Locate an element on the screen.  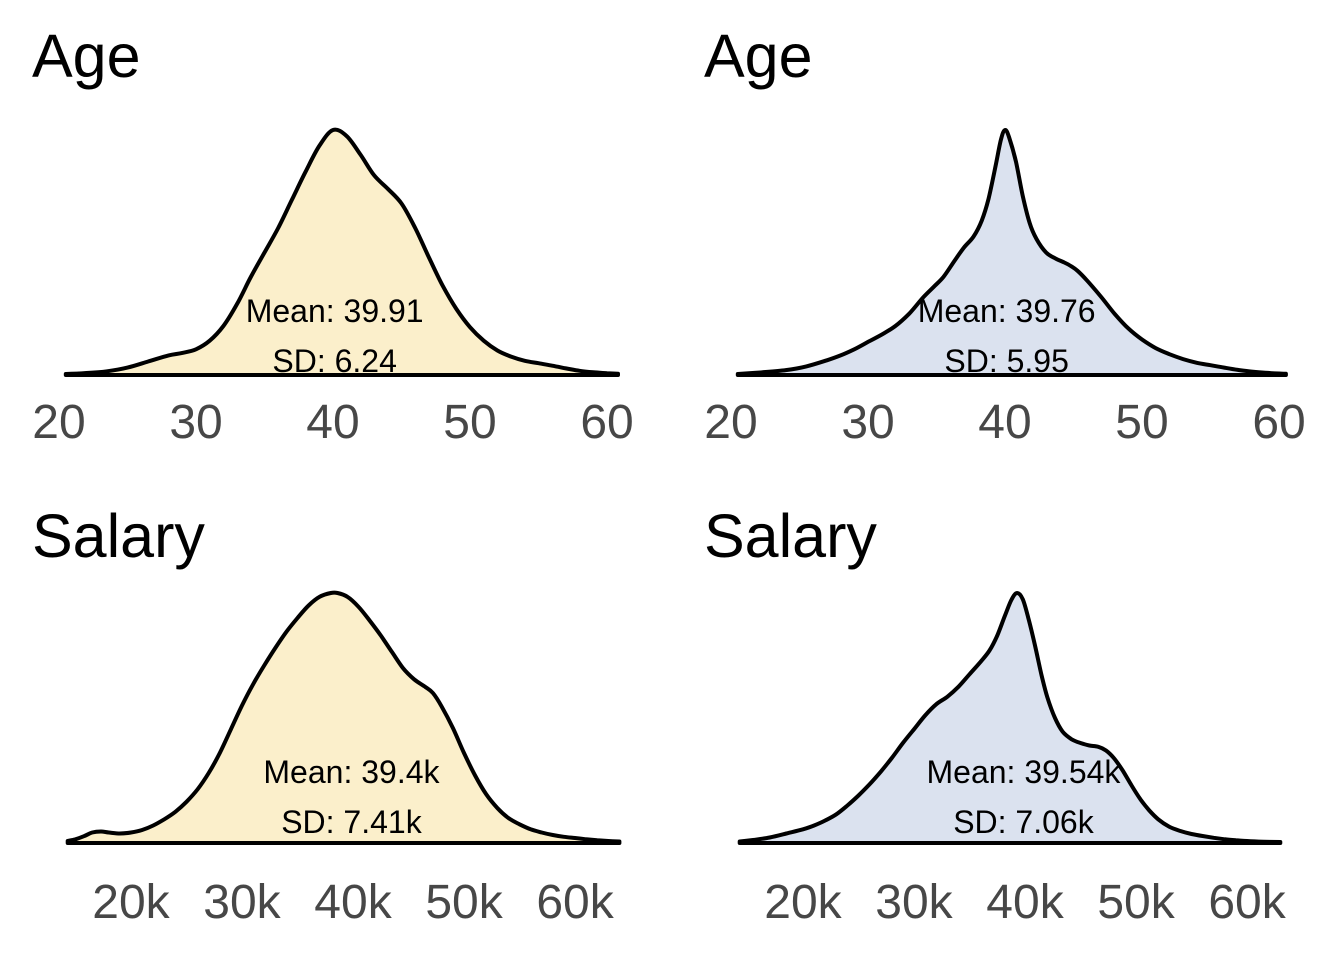
mean-label: Mean: 39.4k is located at coordinates (351, 772).